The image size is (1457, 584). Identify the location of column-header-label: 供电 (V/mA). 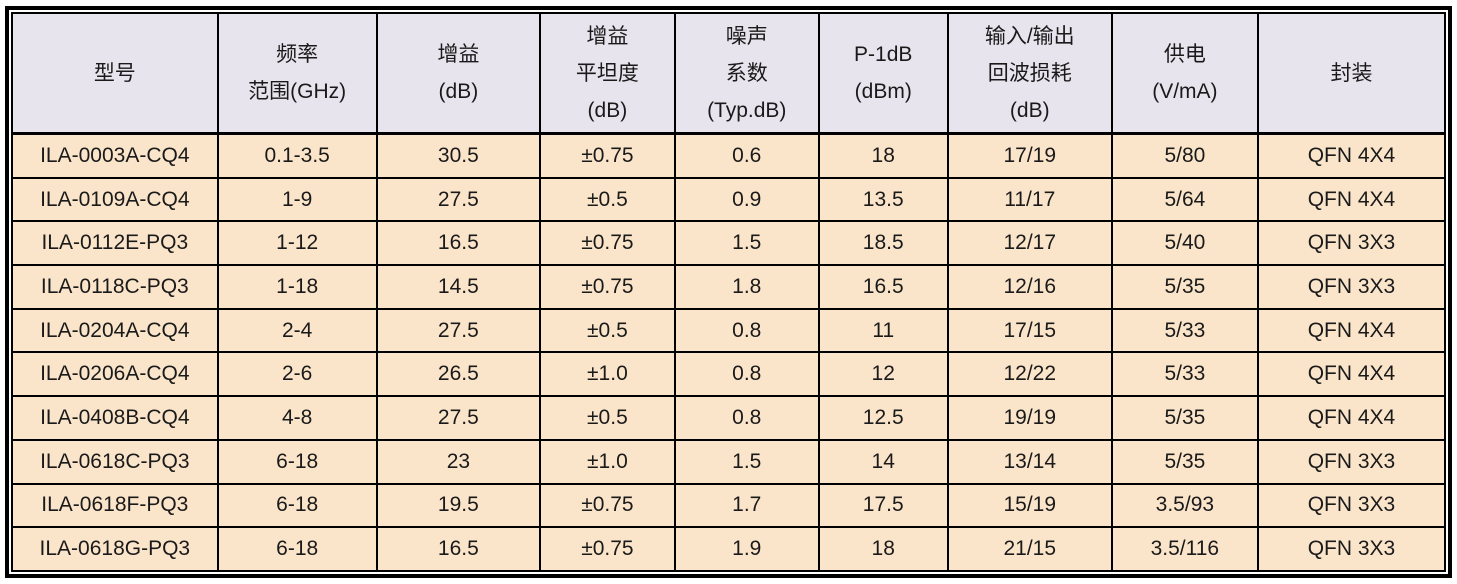
(1185, 73).